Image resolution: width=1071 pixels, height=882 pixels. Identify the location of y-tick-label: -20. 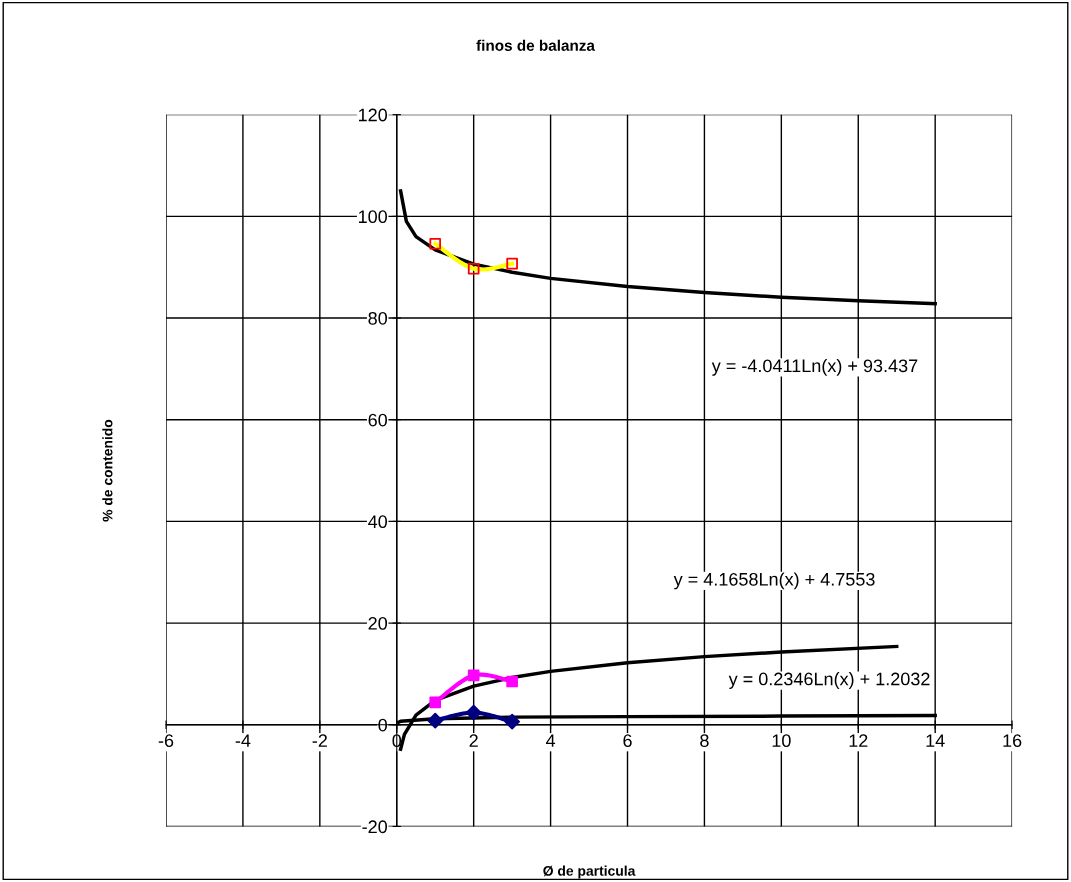
(375, 827).